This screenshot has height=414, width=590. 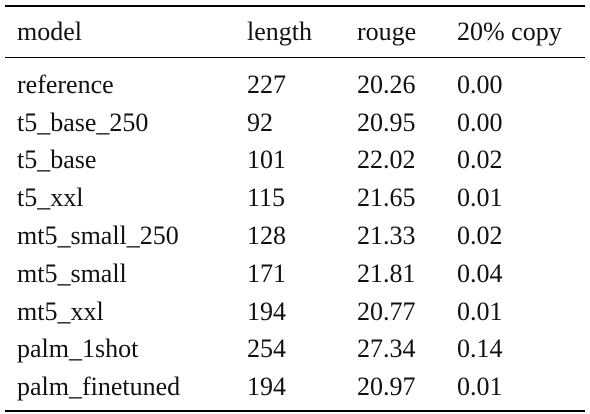 I want to click on cell-length: 92, so click(x=260, y=122).